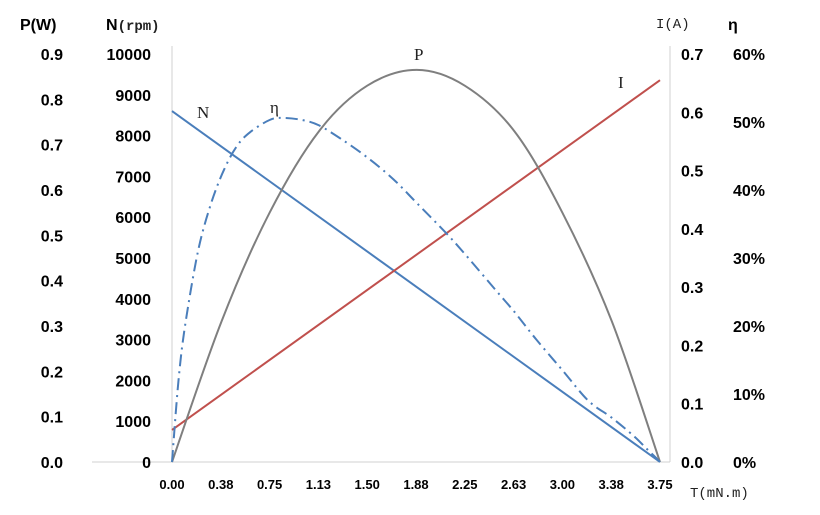  Describe the element at coordinates (52, 282) in the screenshot. I see `power-axis-tick-label: 0.4` at that location.